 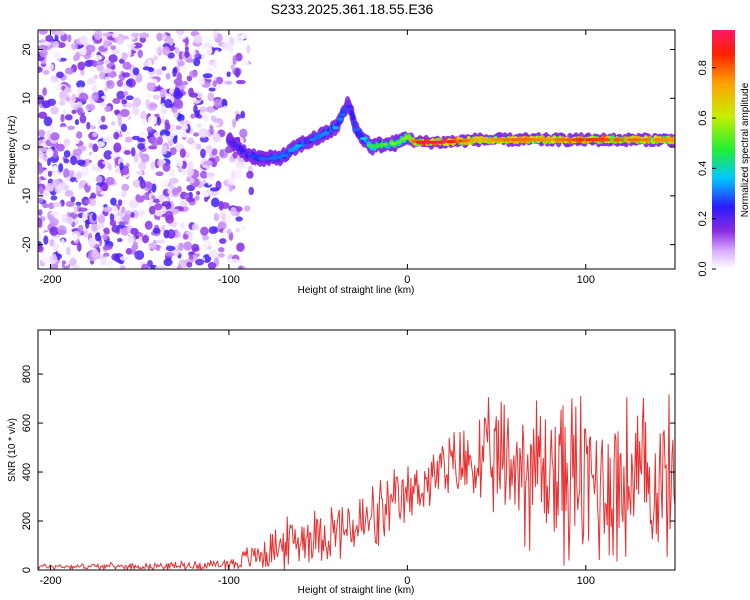 I want to click on colorbar-tick-label: 0.8, so click(x=703, y=67).